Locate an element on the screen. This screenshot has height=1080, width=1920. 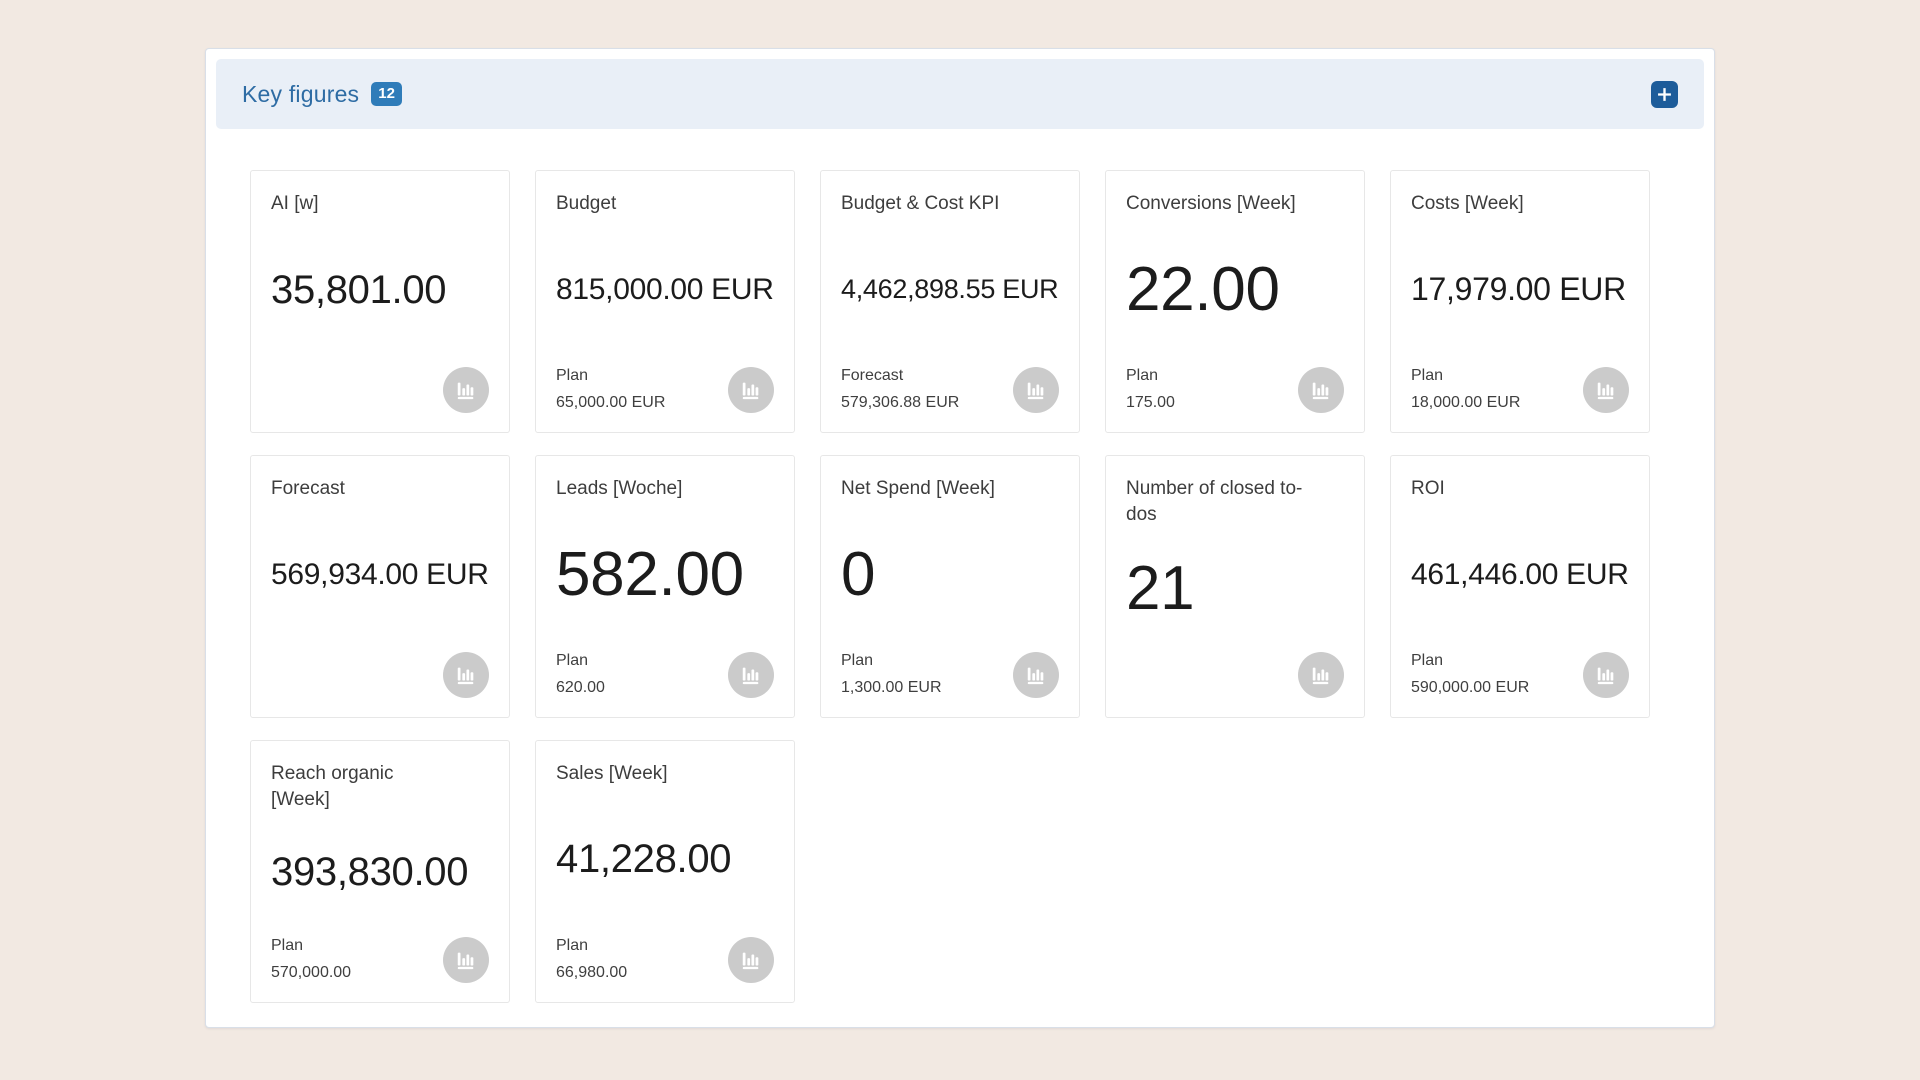
kpi-card: Sales [Week] 41,228.00 Plan 66,980.00 is located at coordinates (665, 871).